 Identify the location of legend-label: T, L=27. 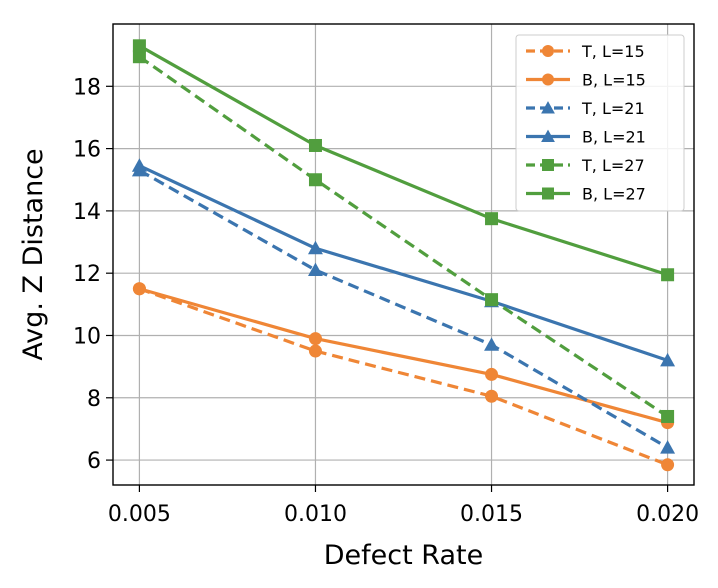
(613, 165).